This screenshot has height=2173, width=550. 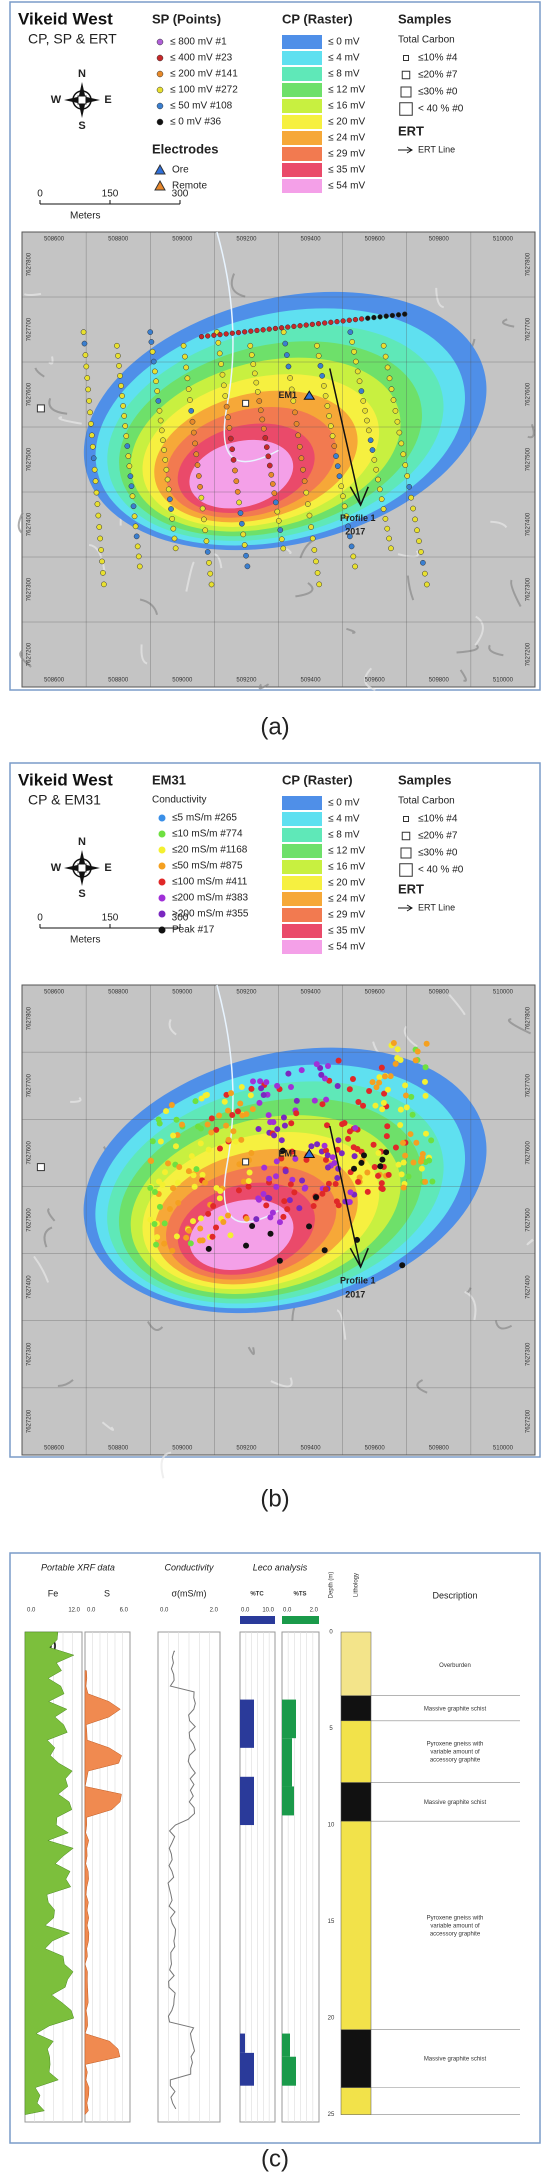 What do you see at coordinates (82, 868) in the screenshot?
I see `compass-center` at bounding box center [82, 868].